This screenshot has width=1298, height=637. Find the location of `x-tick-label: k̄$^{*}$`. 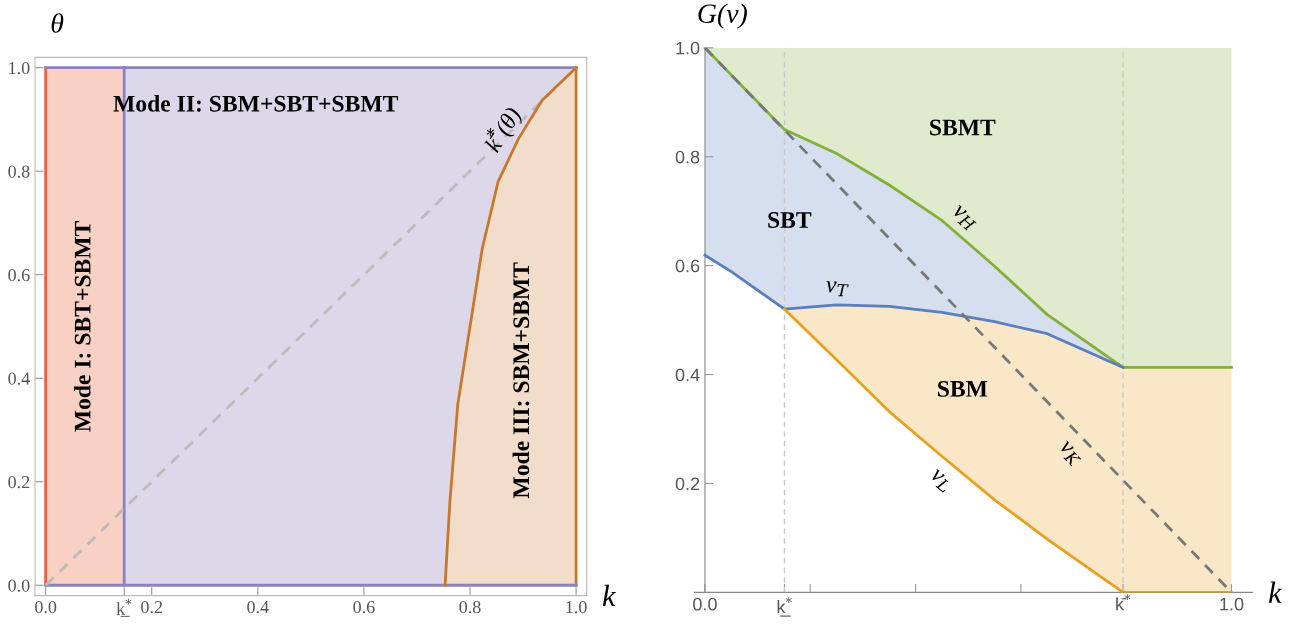

x-tick-label: k̄$^{*}$ is located at coordinates (1123, 602).